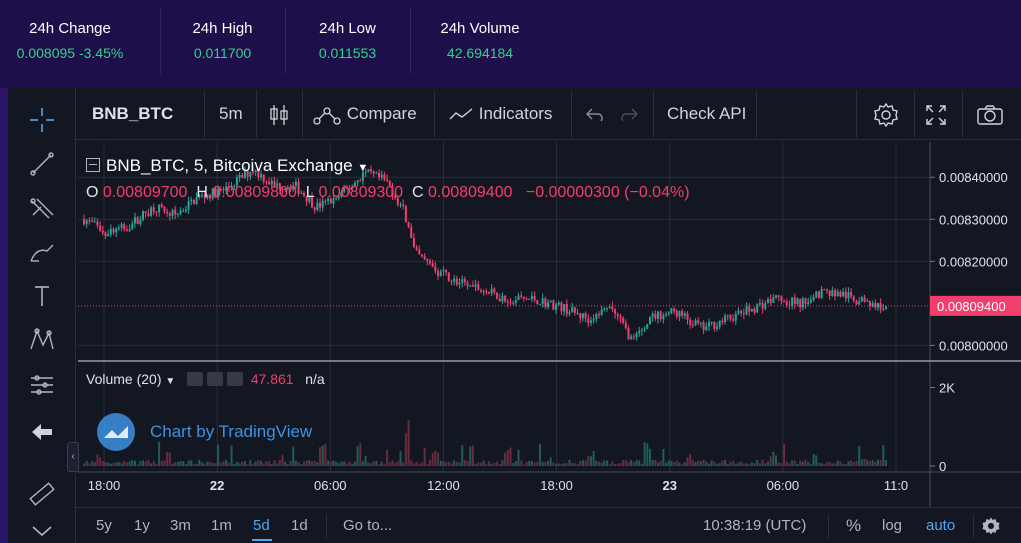 This screenshot has width=1021, height=543. What do you see at coordinates (936, 114) in the screenshot?
I see `fullscreen-button` at bounding box center [936, 114].